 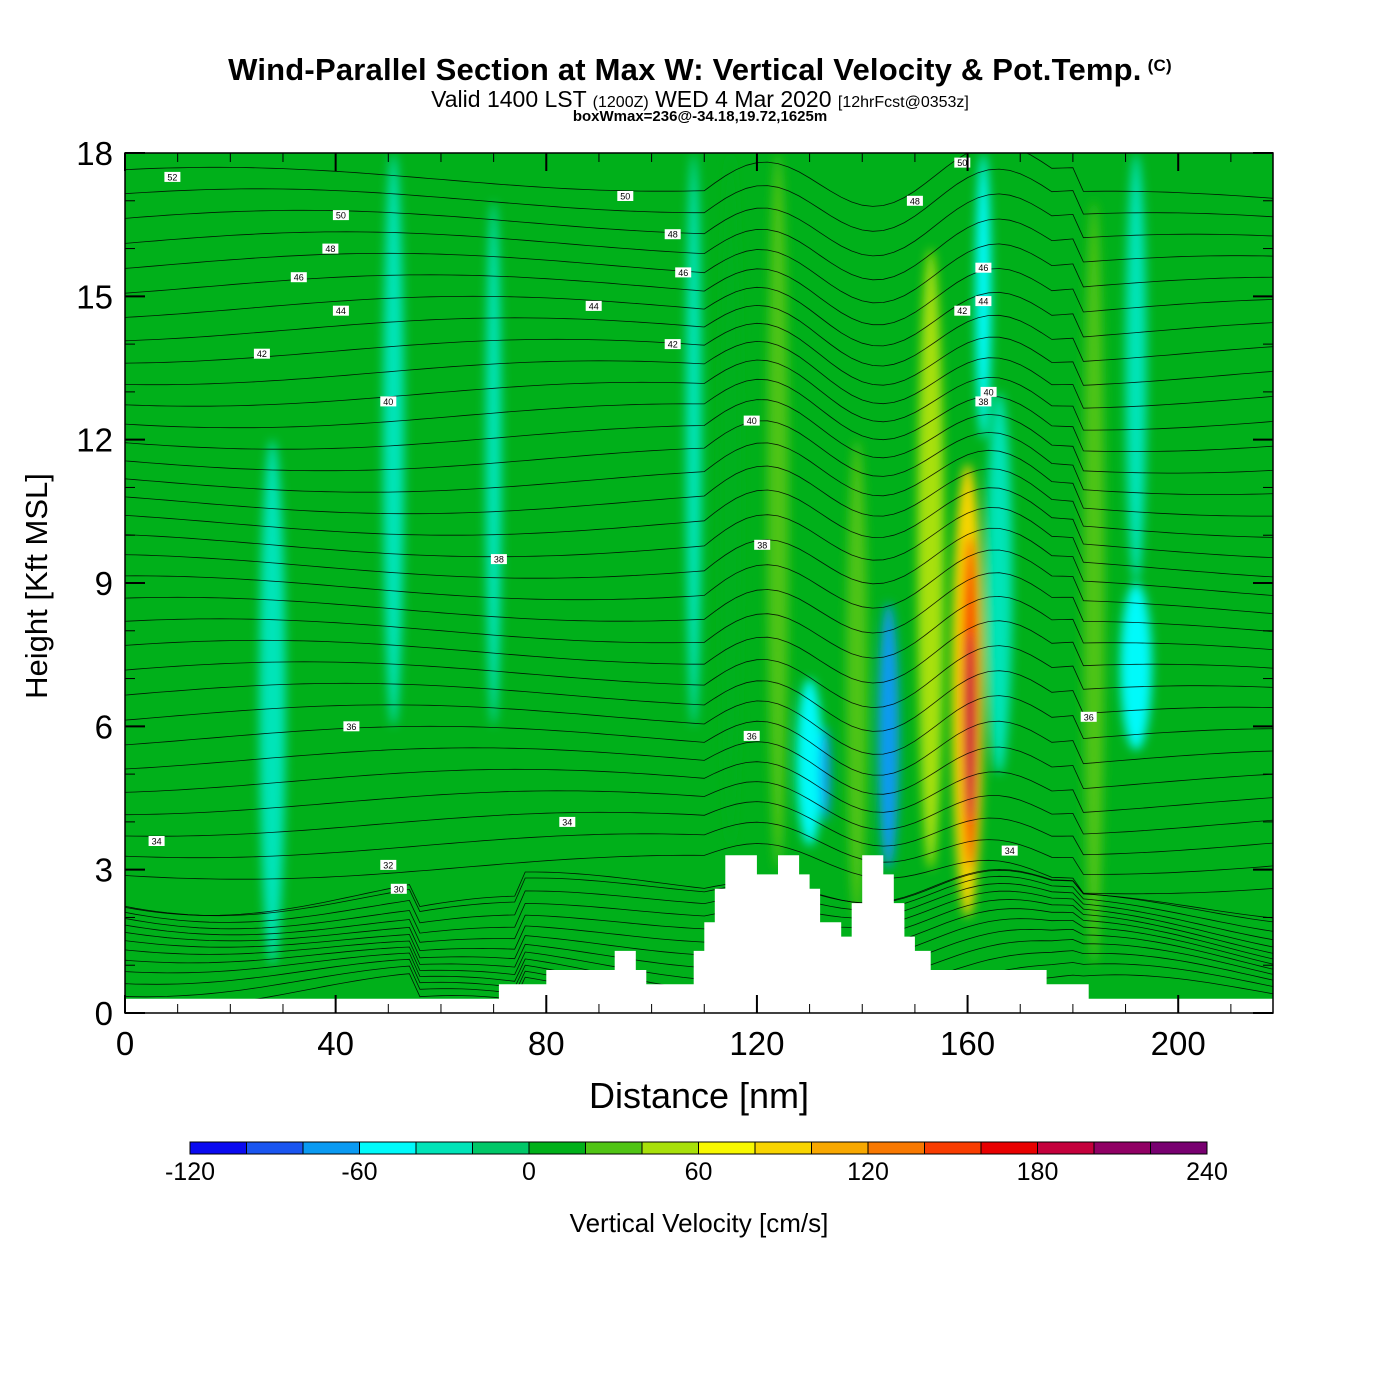 I want to click on terrain-mask, so click(x=699, y=934).